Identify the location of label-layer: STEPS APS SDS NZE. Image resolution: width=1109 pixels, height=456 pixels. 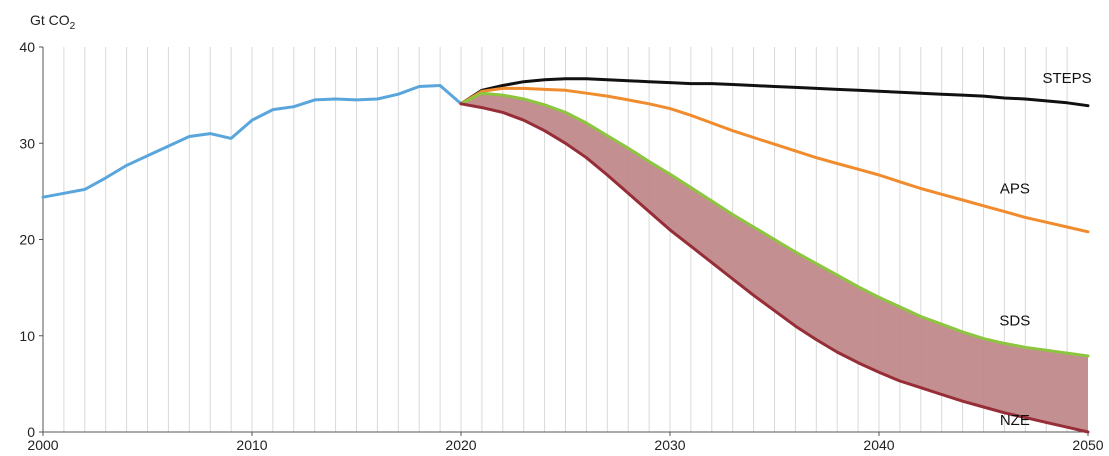
(1045, 249).